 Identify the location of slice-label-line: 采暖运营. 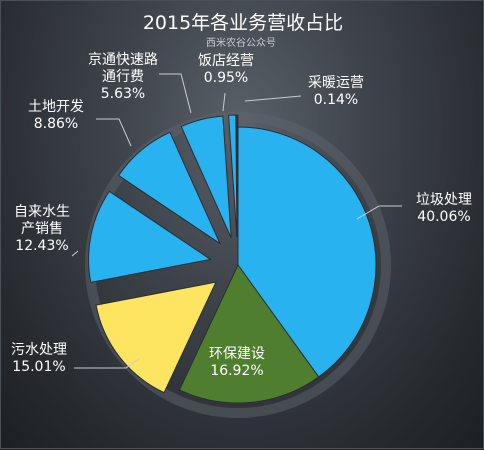
(336, 83).